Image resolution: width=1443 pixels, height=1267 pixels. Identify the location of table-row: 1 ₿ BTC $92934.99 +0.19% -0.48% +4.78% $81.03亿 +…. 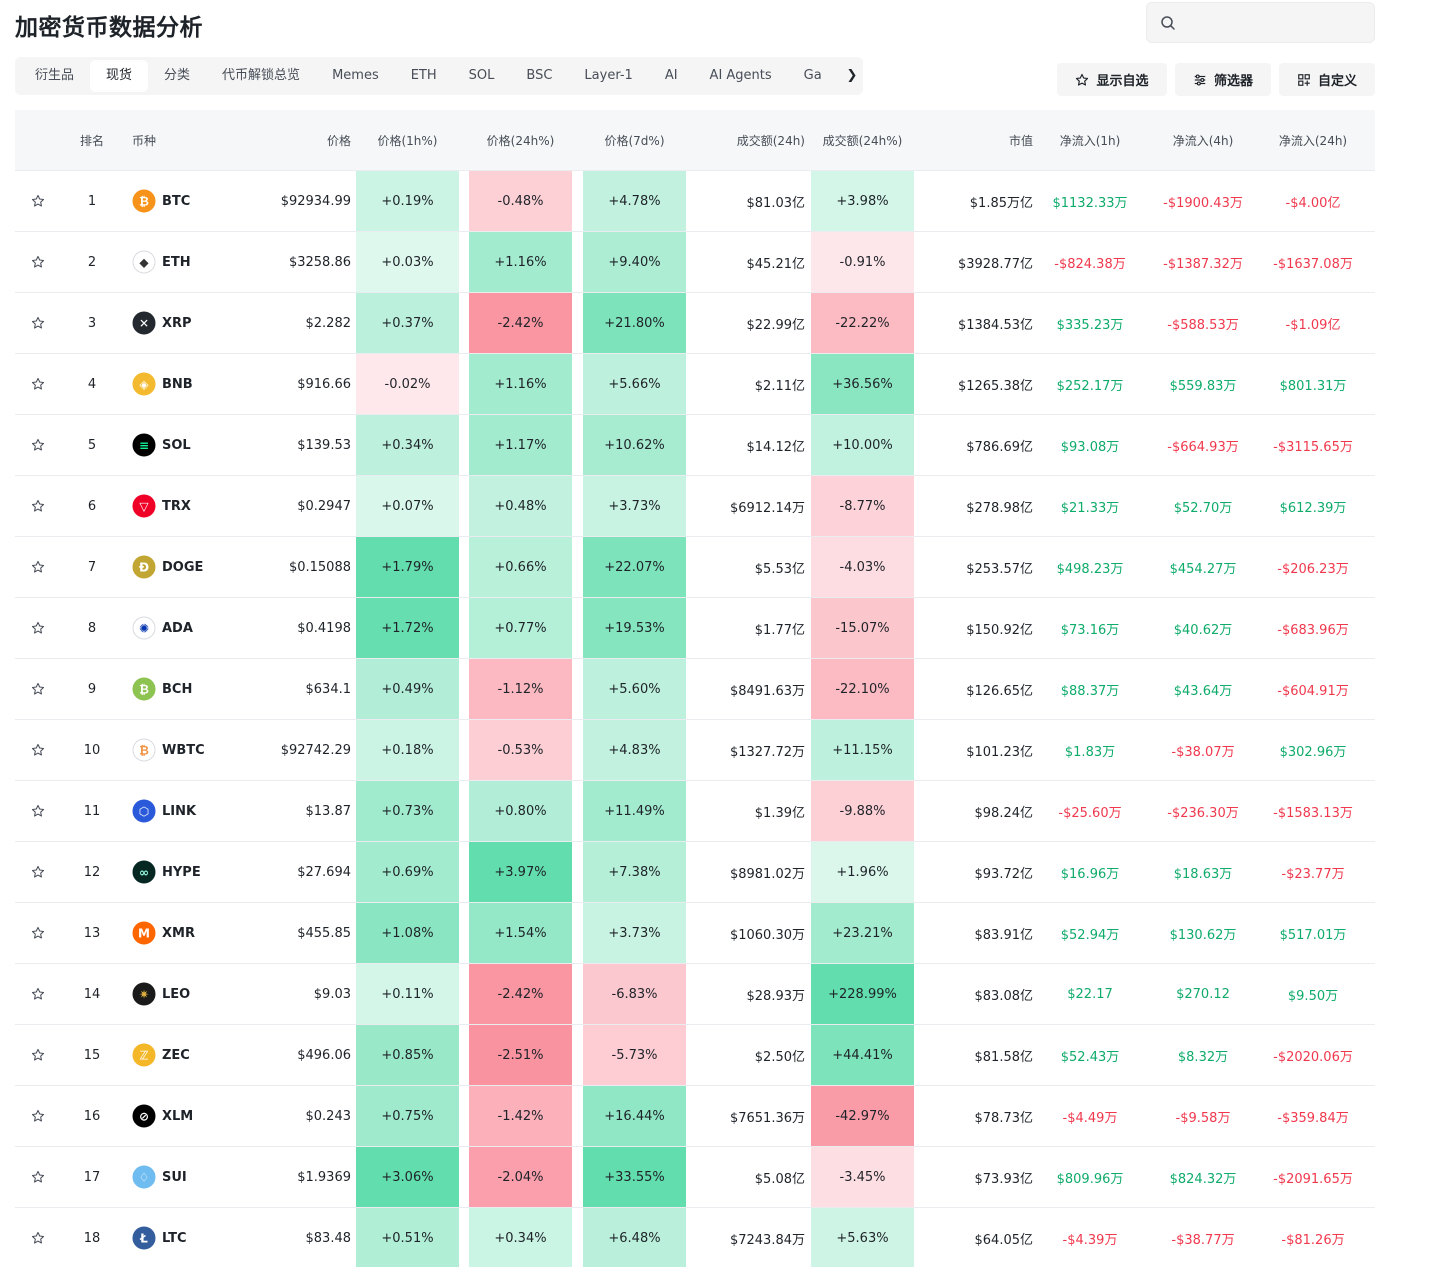
(695, 201).